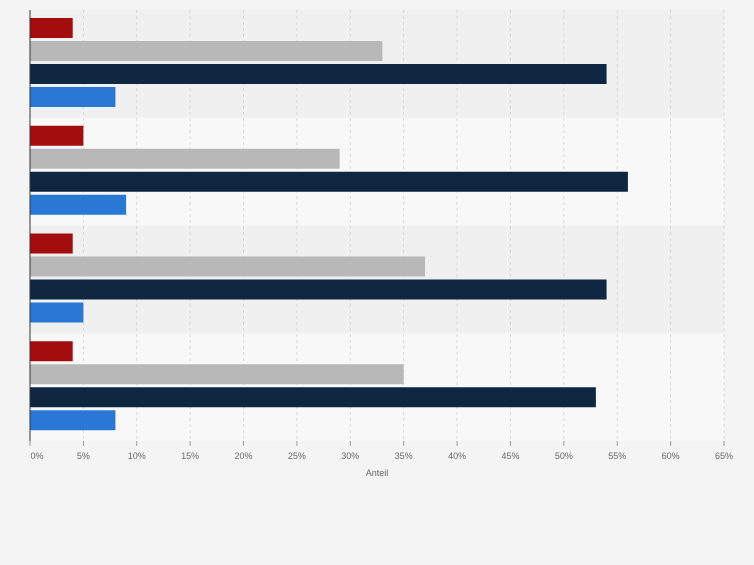  What do you see at coordinates (457, 456) in the screenshot?
I see `tick-label: 40%` at bounding box center [457, 456].